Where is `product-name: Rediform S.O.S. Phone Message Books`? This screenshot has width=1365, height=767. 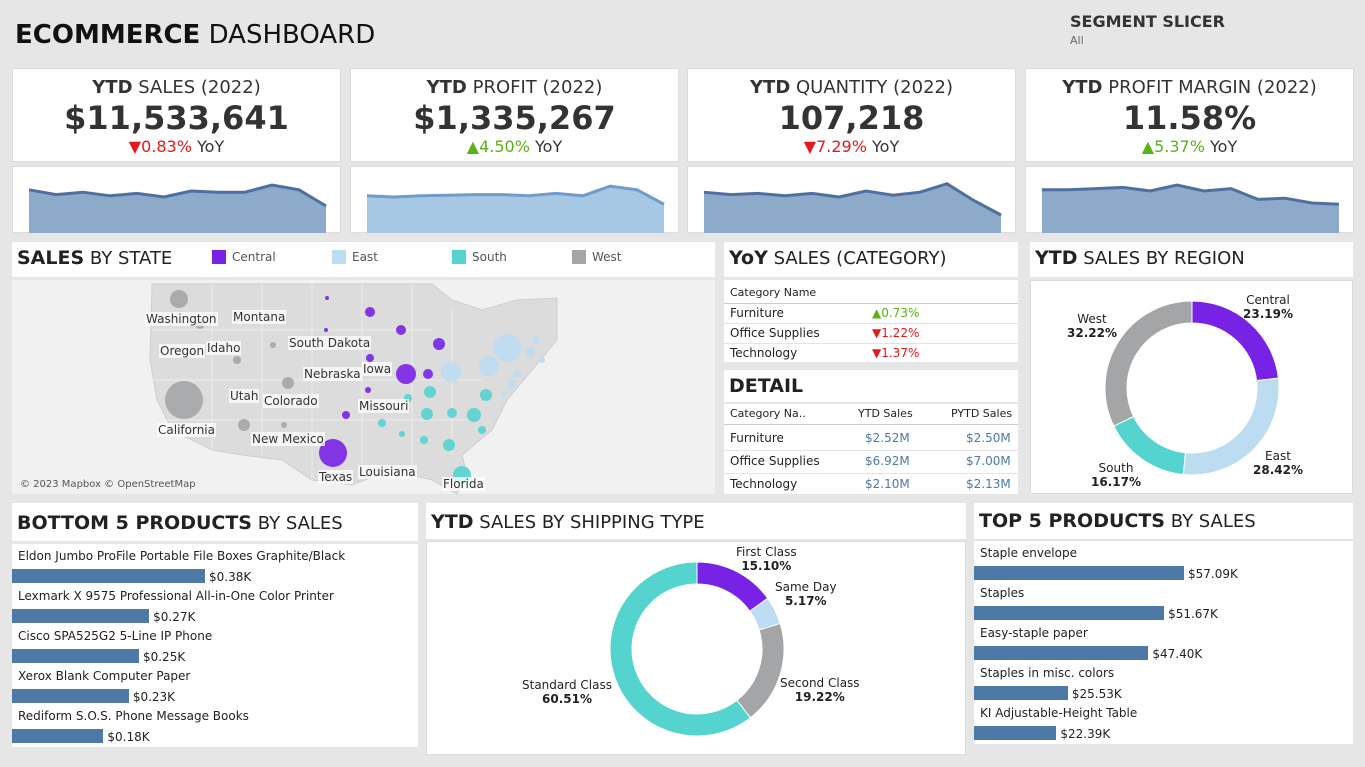 product-name: Rediform S.O.S. Phone Message Books is located at coordinates (133, 716).